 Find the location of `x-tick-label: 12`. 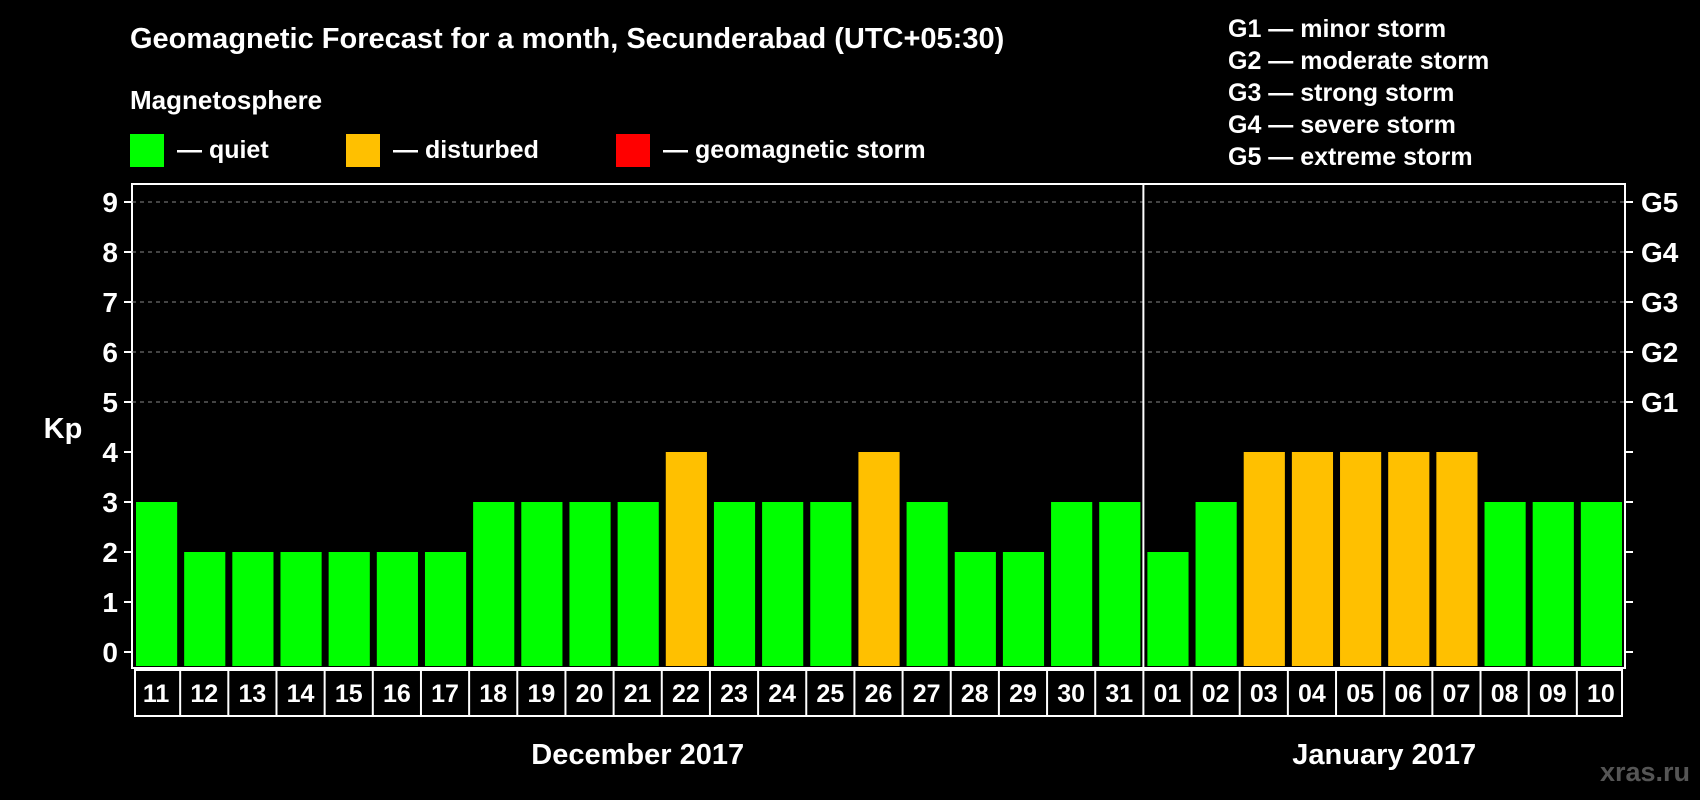

x-tick-label: 12 is located at coordinates (204, 694).